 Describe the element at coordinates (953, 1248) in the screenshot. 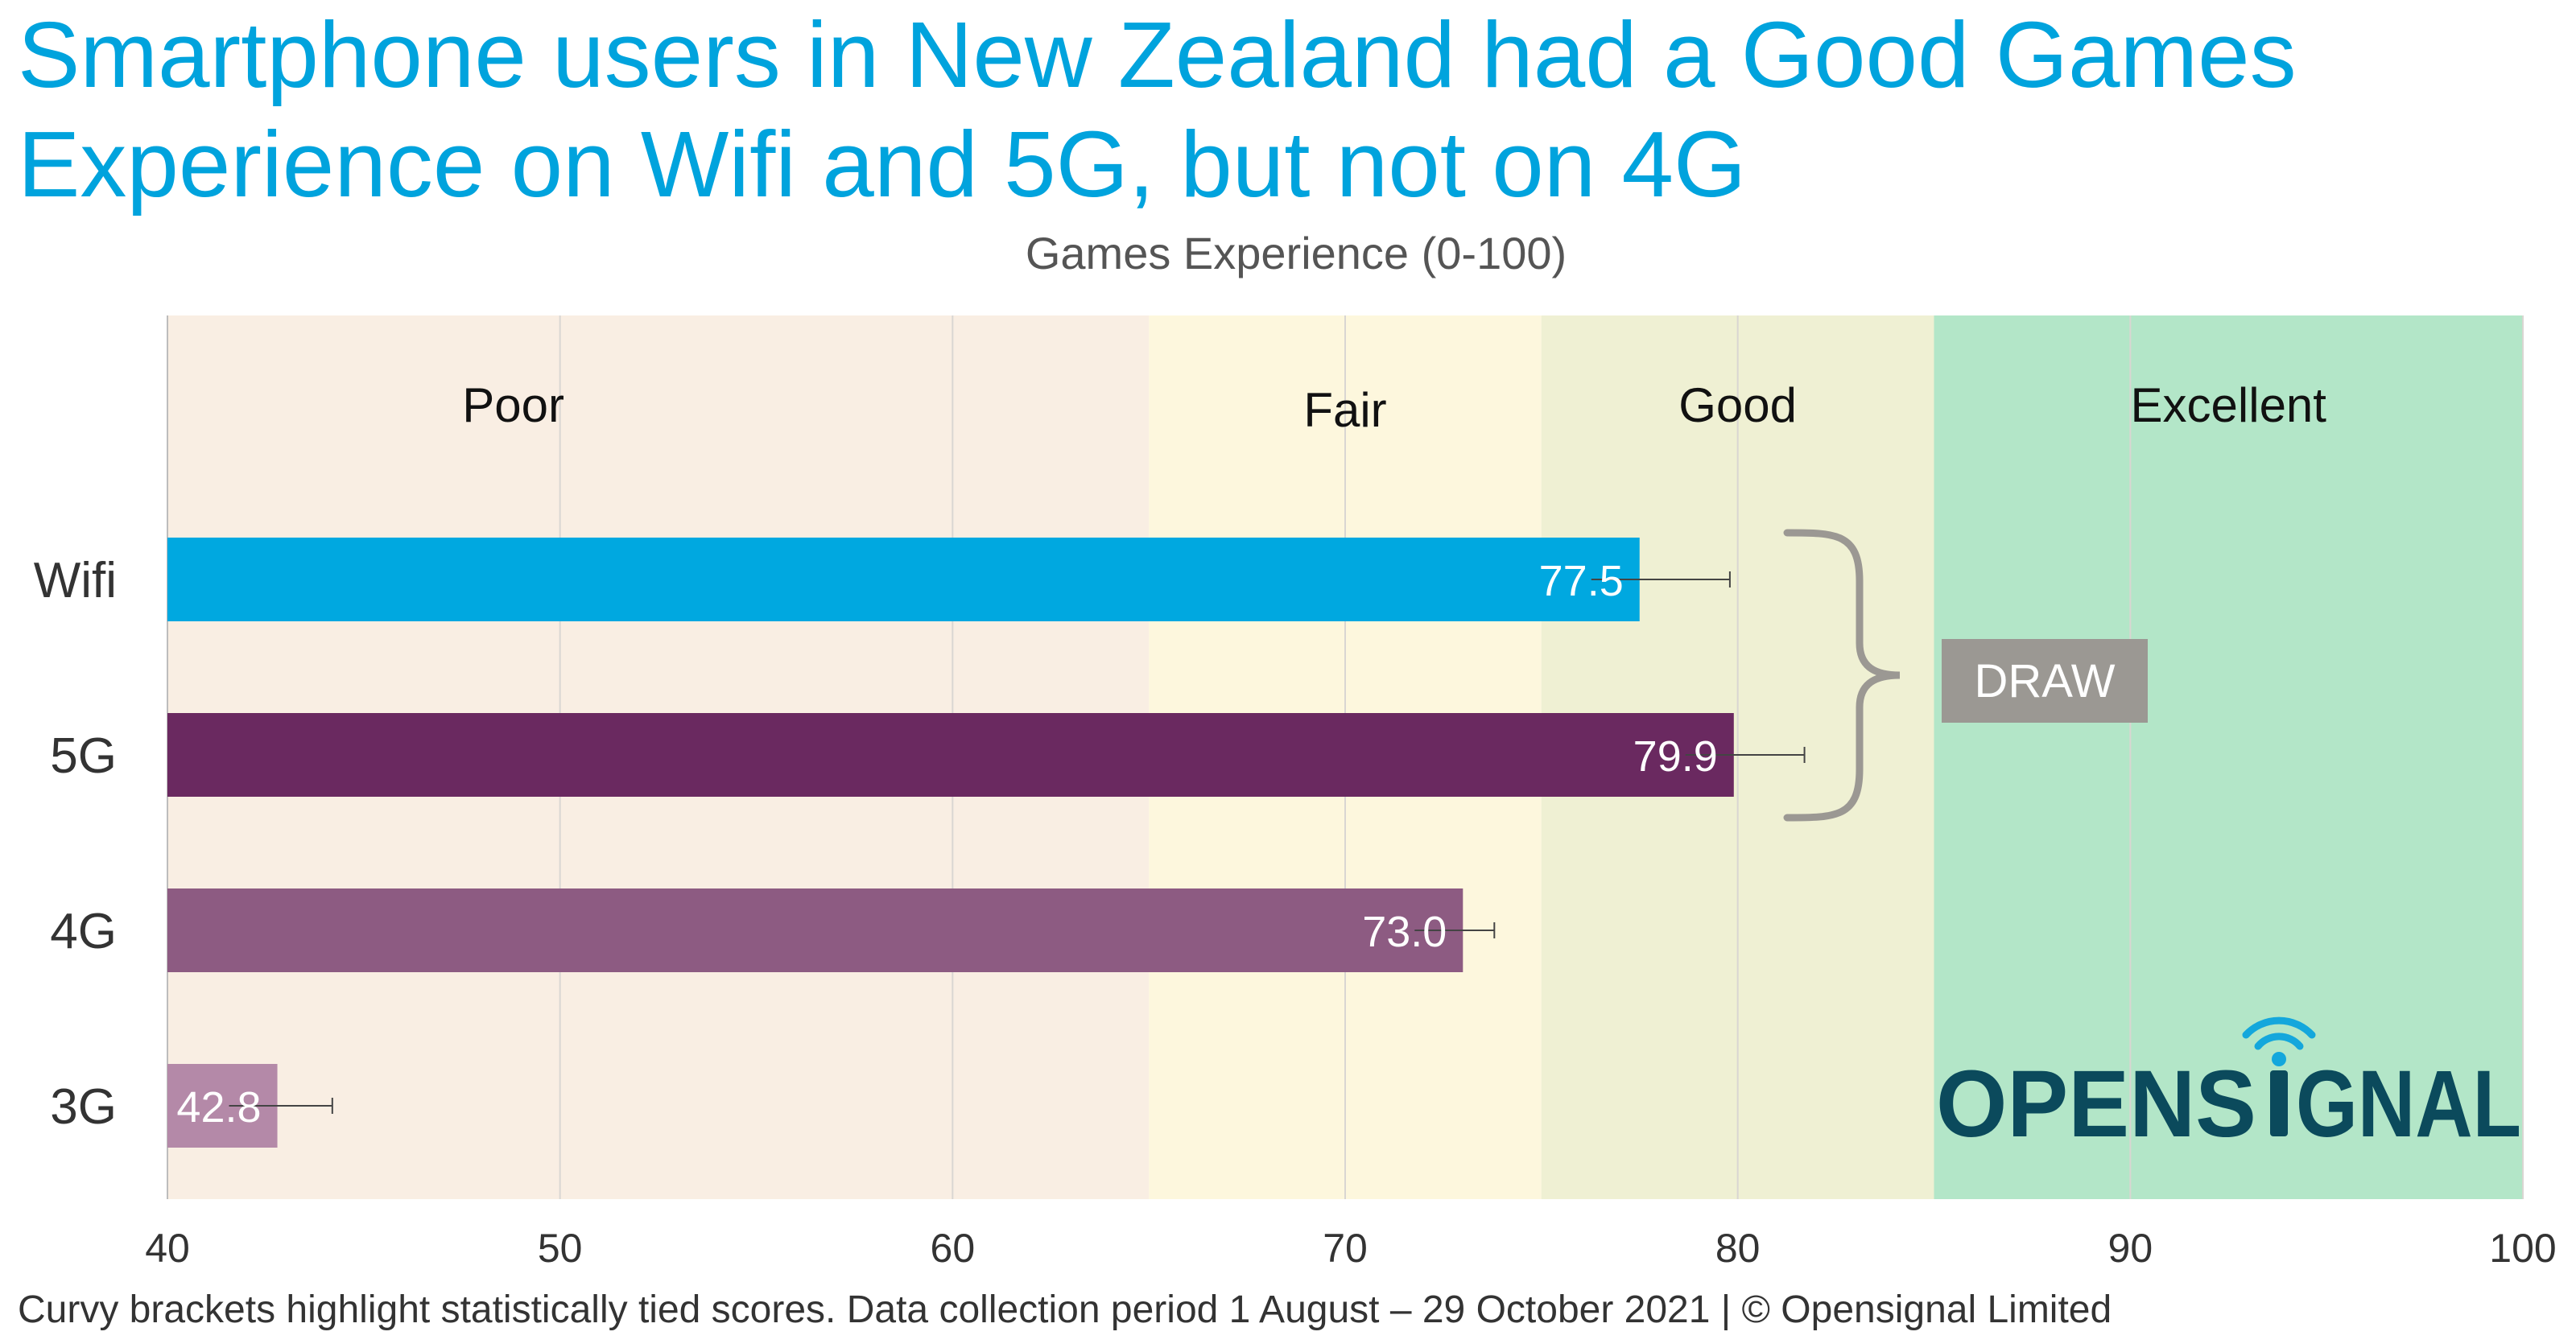

I see `x-tick-label: 60` at that location.